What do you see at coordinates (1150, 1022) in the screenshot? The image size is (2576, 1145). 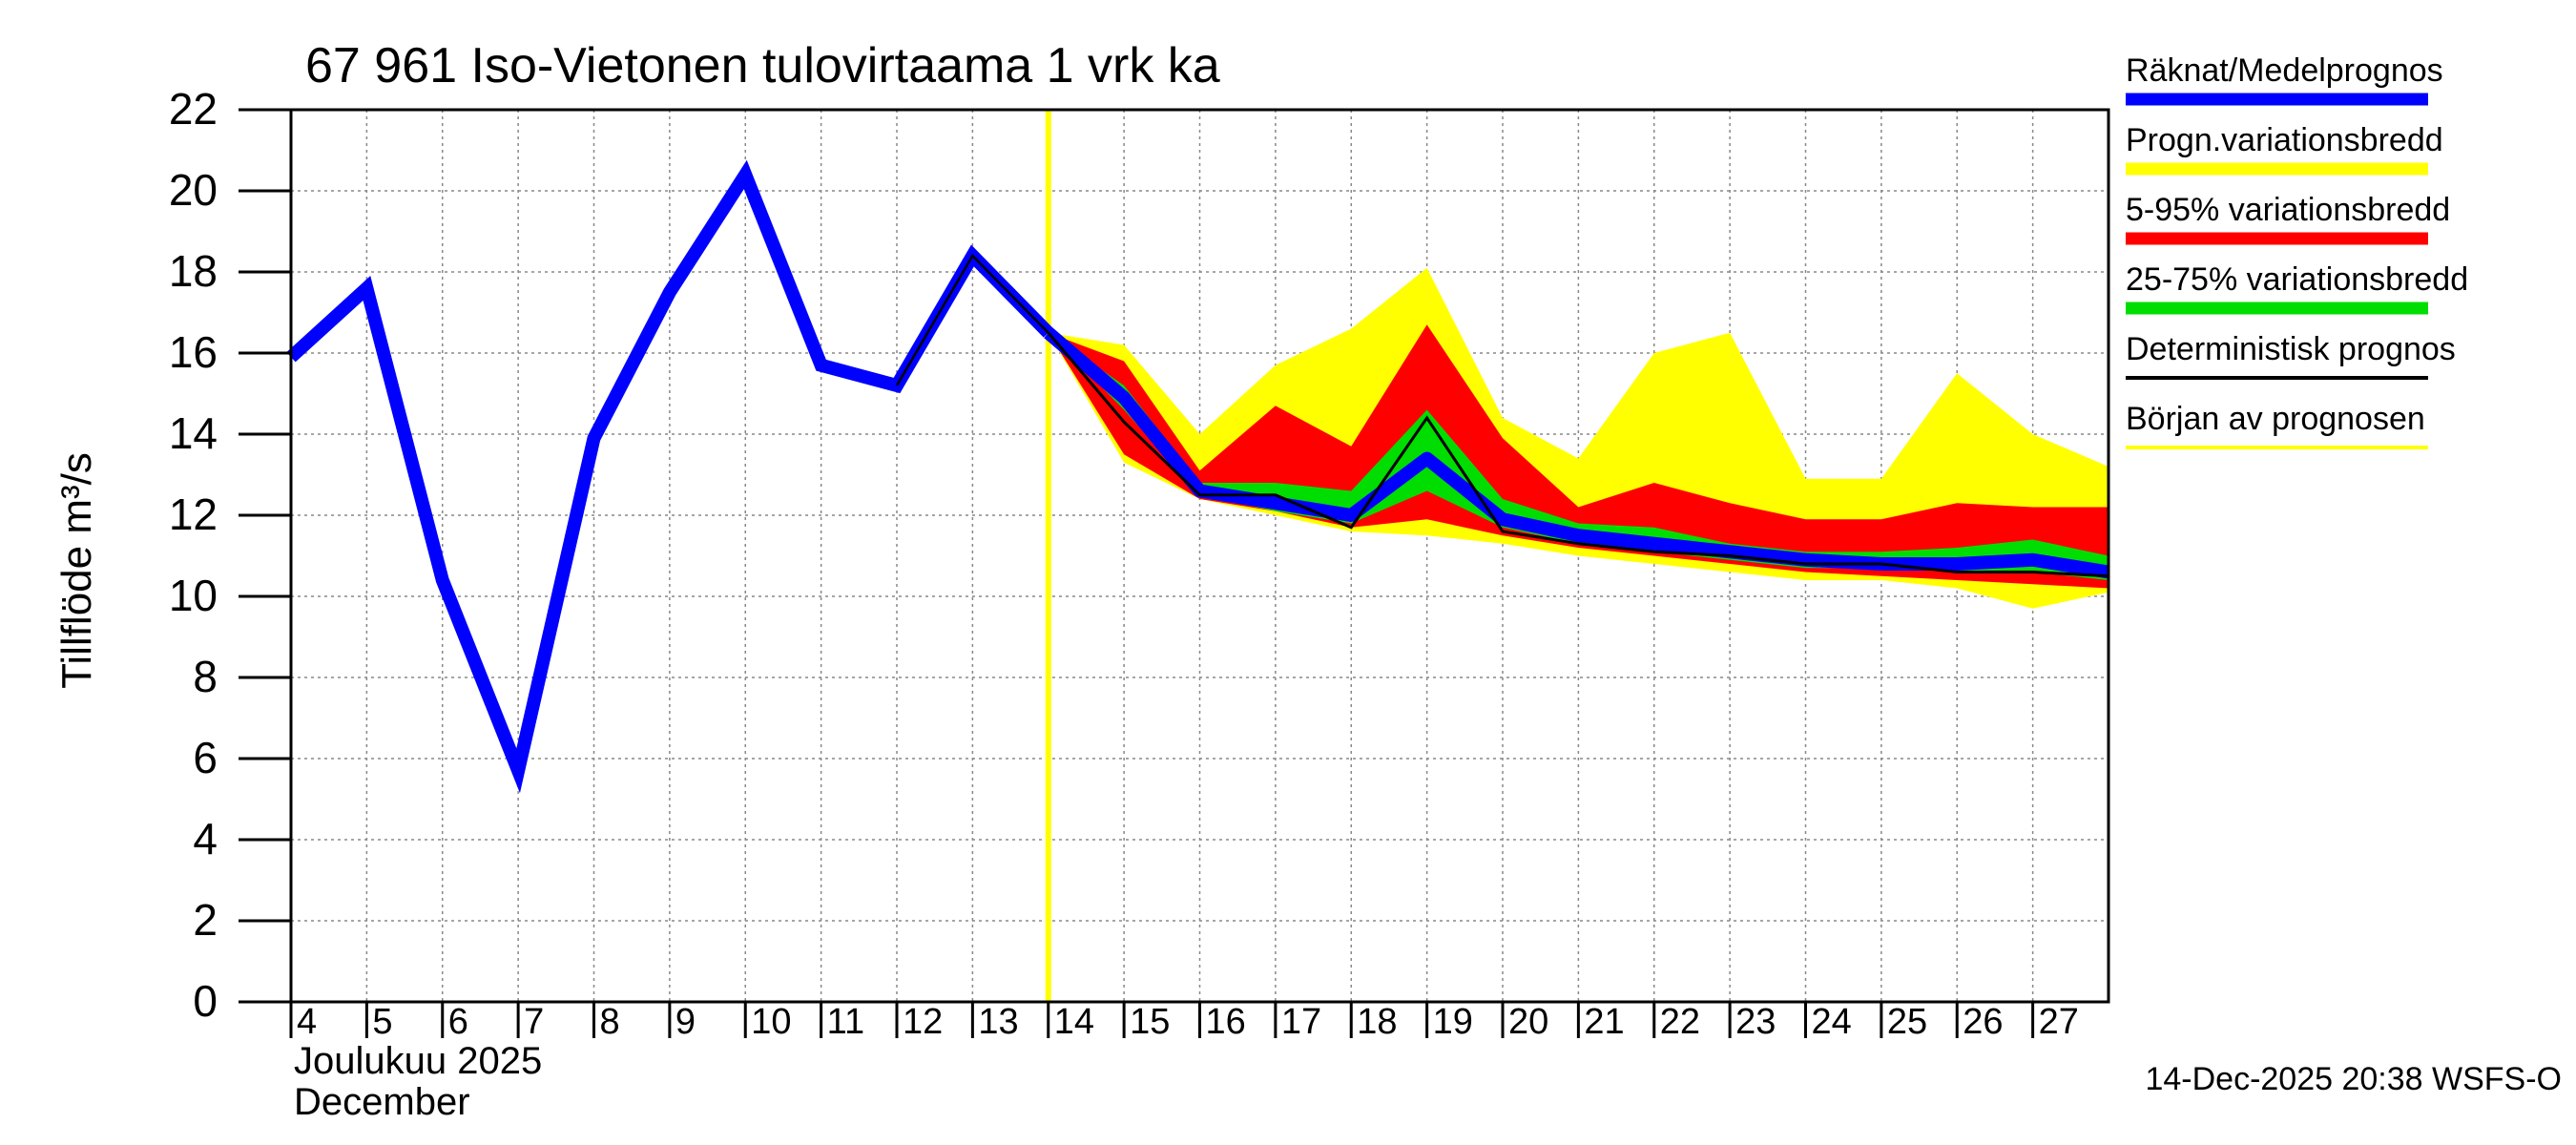 I see `x-tick-label: 15` at bounding box center [1150, 1022].